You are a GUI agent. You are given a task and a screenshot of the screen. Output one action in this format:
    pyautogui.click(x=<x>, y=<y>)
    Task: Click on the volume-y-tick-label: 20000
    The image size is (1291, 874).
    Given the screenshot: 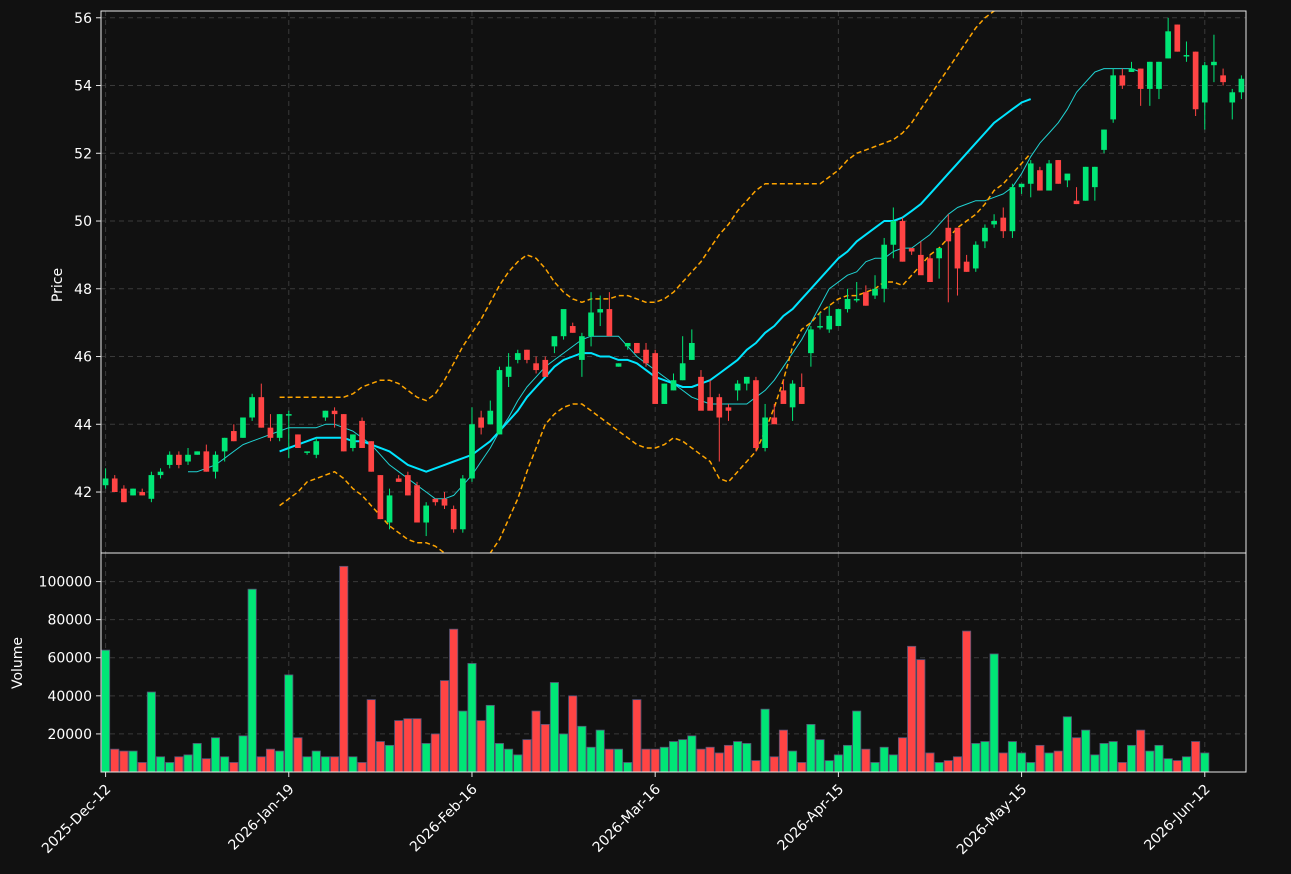 What is the action you would take?
    pyautogui.click(x=69, y=735)
    